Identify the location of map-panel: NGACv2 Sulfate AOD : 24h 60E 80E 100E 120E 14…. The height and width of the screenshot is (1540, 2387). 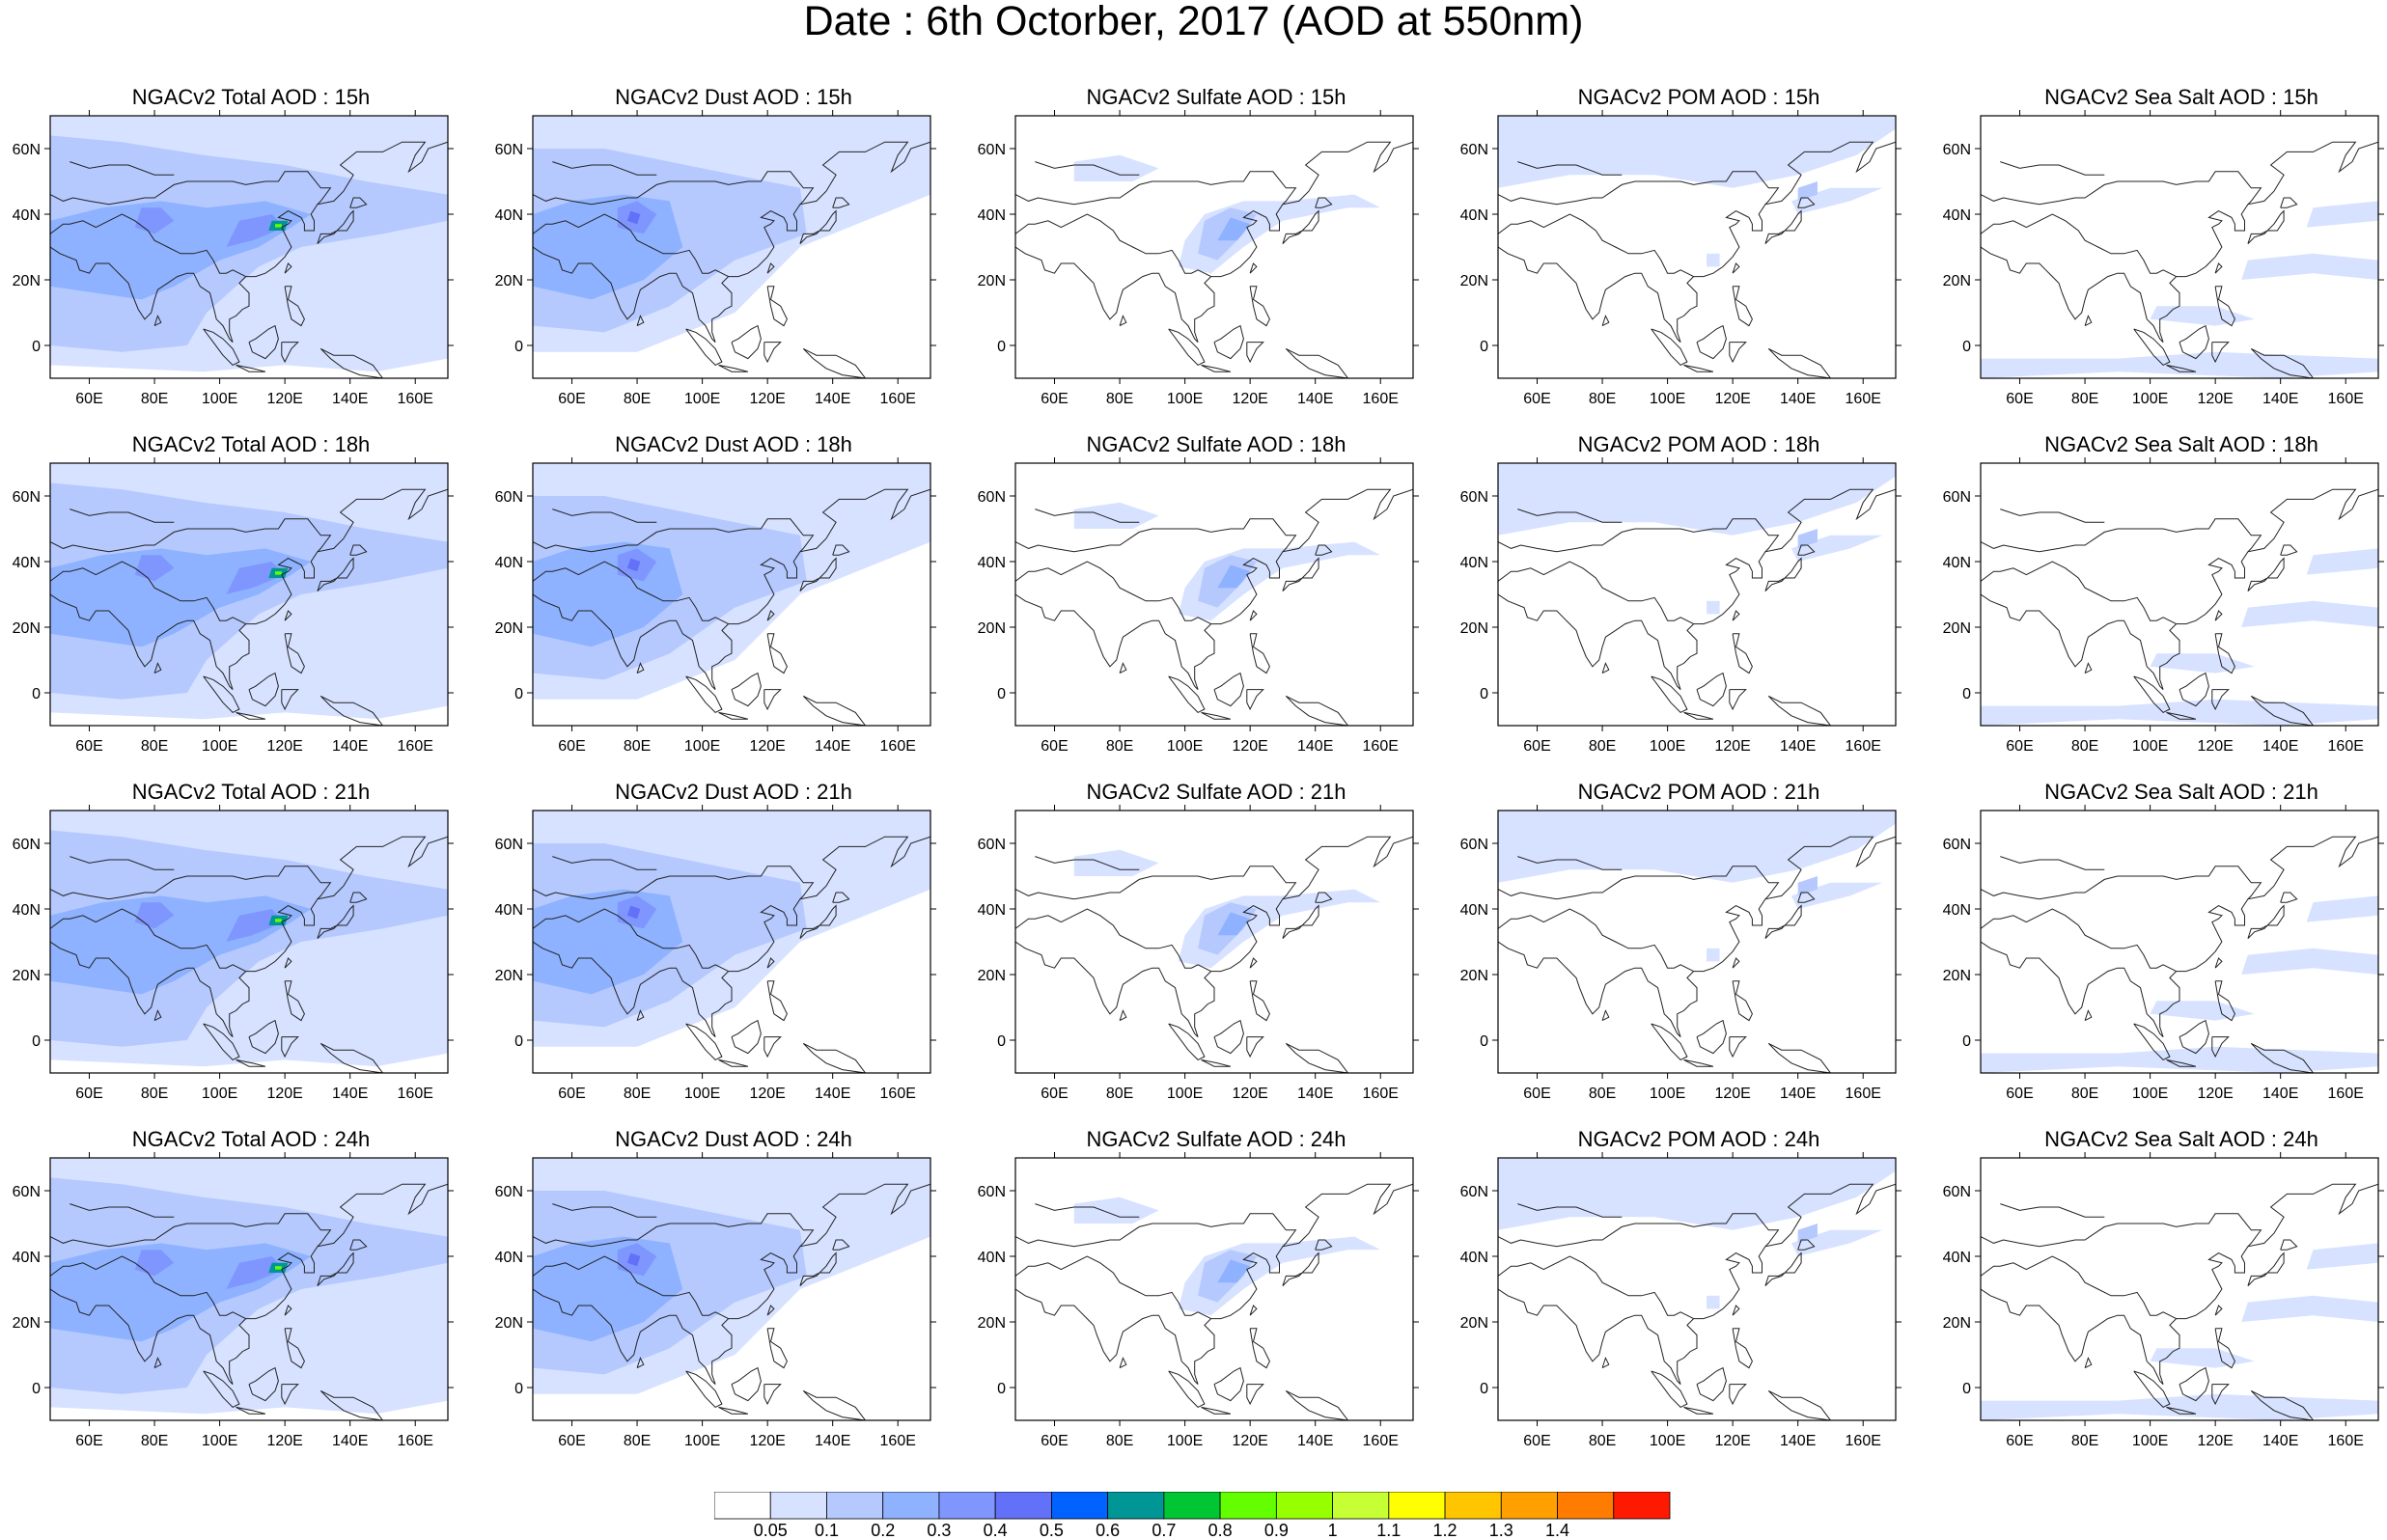
(1216, 1300).